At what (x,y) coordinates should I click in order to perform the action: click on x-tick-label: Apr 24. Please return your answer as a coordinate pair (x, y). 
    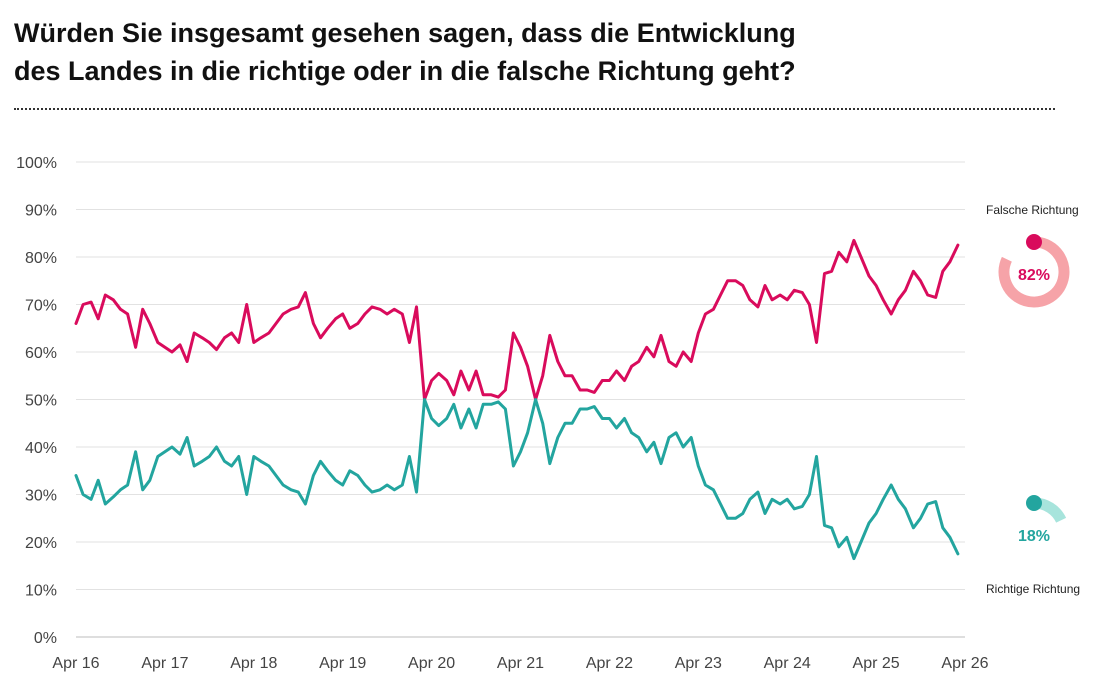
    Looking at the image, I should click on (787, 663).